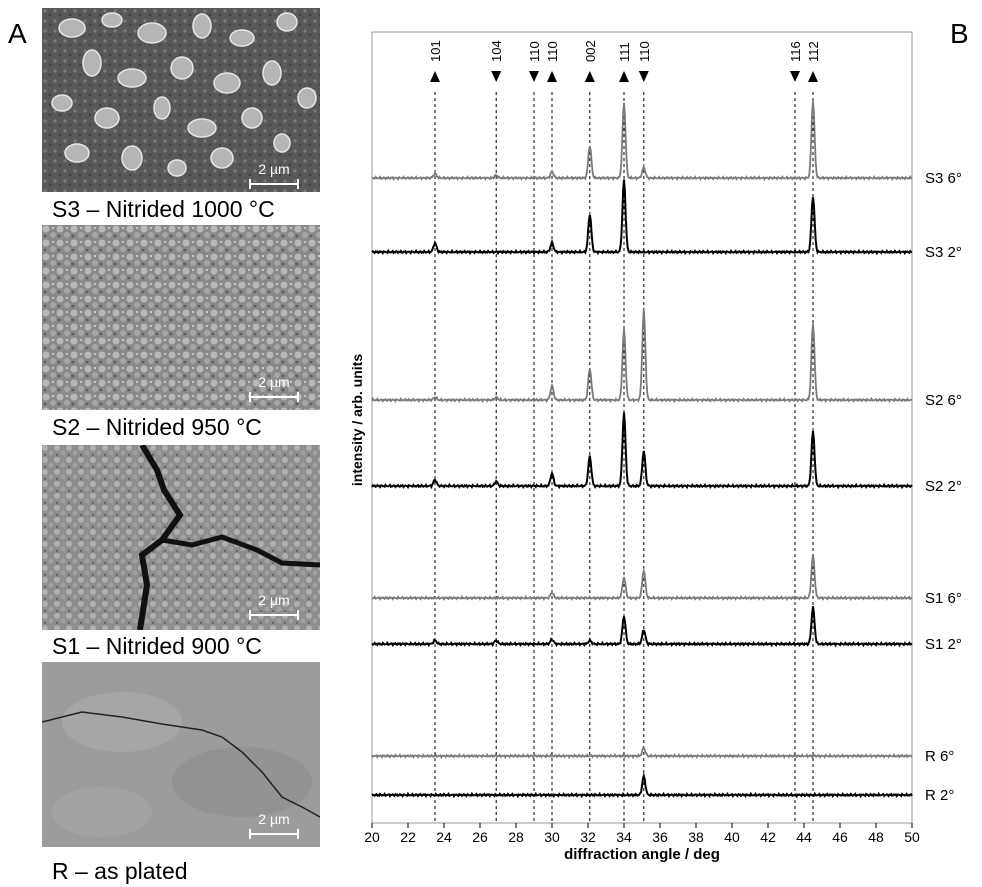  I want to click on peak-index-label: 002, so click(590, 51).